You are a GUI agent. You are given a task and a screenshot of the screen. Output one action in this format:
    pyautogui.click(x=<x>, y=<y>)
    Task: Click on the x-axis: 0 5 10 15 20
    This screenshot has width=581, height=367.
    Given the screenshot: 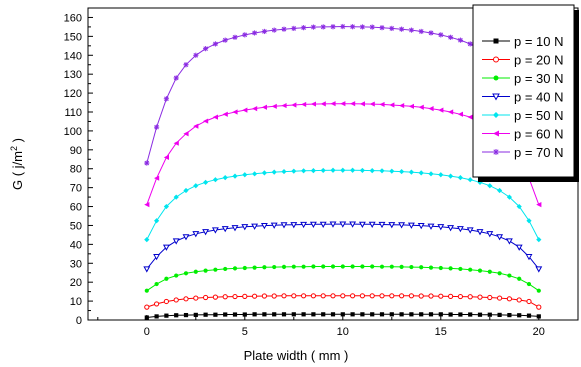 What is the action you would take?
    pyautogui.click(x=321, y=326)
    